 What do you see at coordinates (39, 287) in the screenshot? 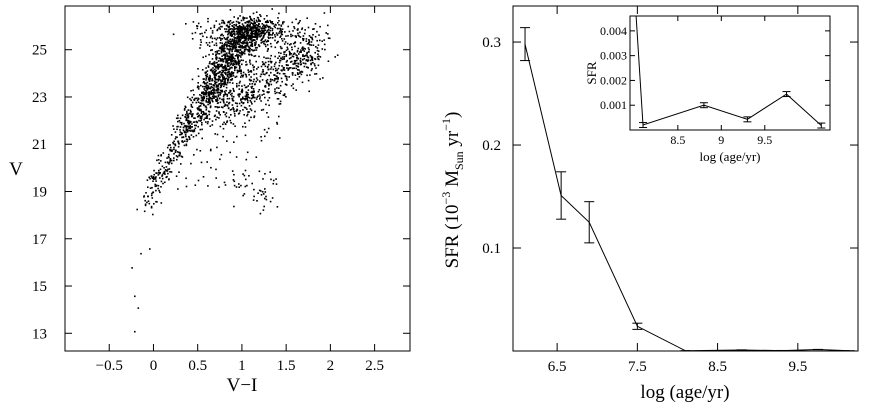
I see `cmd-ytick-label: 15` at bounding box center [39, 287].